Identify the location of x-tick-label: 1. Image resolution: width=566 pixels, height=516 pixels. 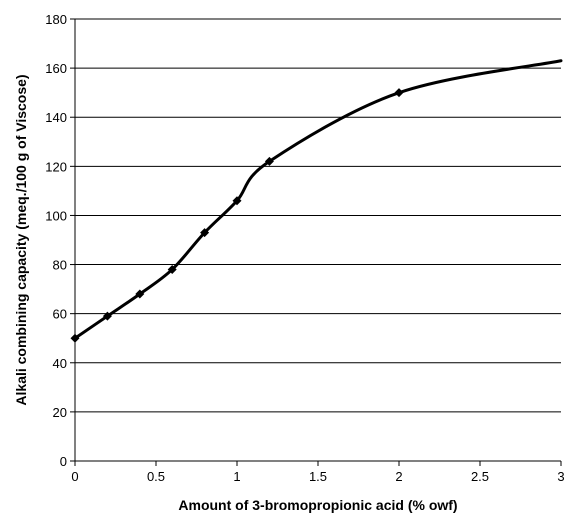
(236, 476).